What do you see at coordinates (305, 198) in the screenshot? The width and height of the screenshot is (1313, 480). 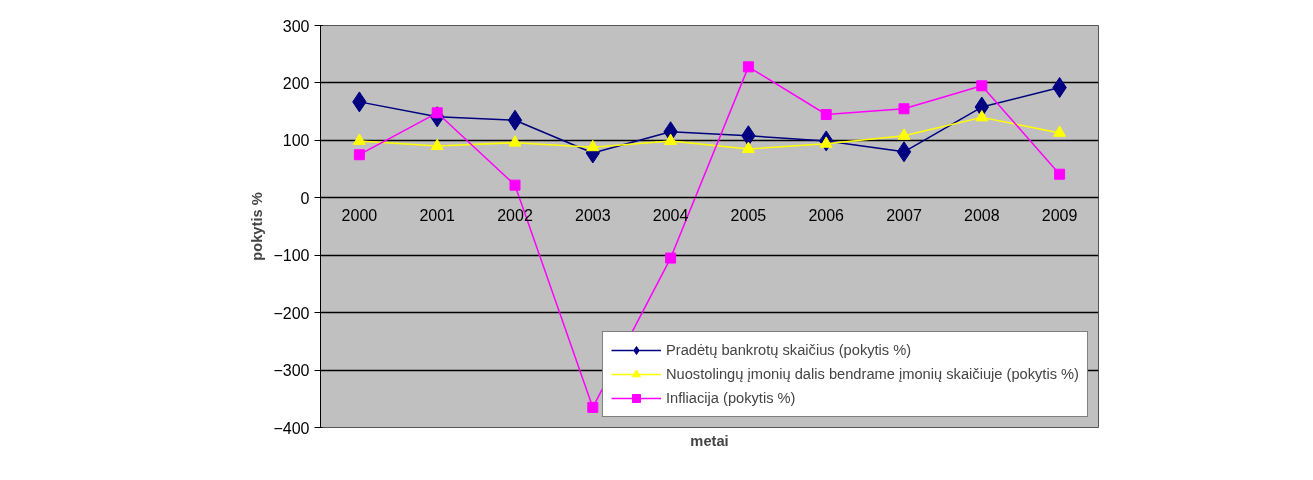 I see `y-tick-label: 0` at bounding box center [305, 198].